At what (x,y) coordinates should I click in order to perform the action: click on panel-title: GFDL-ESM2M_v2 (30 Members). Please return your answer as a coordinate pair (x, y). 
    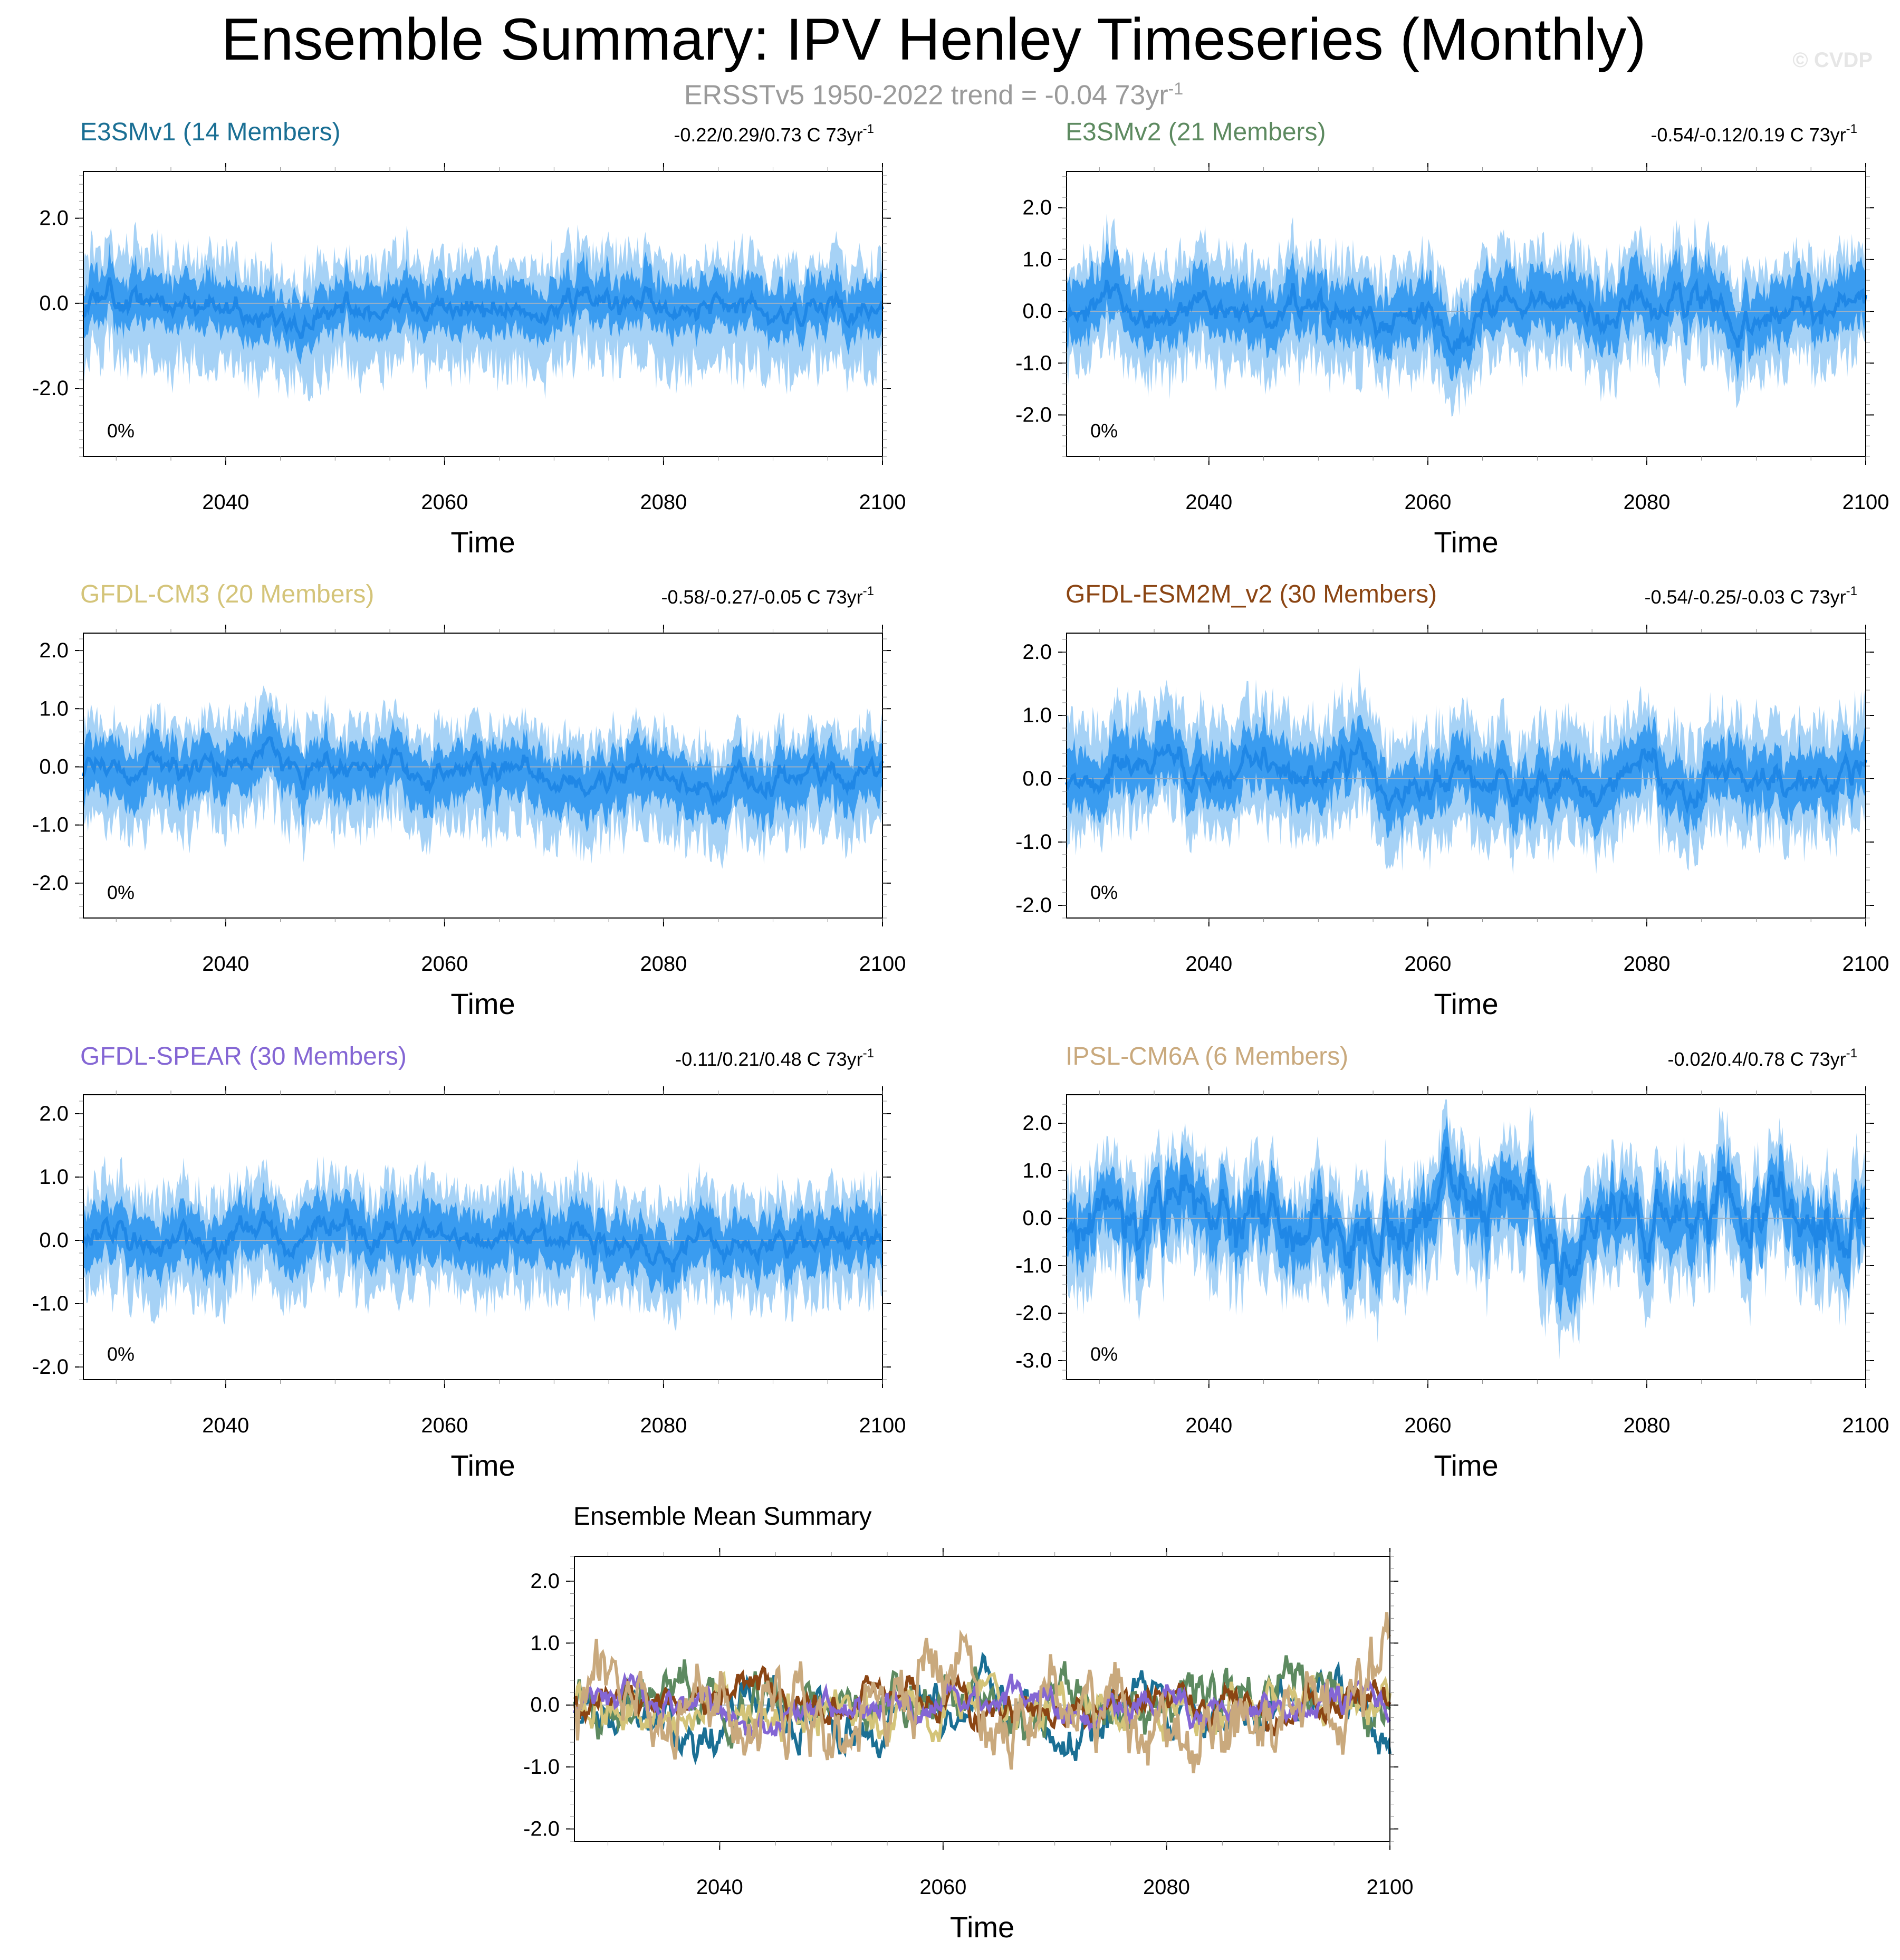
    Looking at the image, I should click on (1251, 594).